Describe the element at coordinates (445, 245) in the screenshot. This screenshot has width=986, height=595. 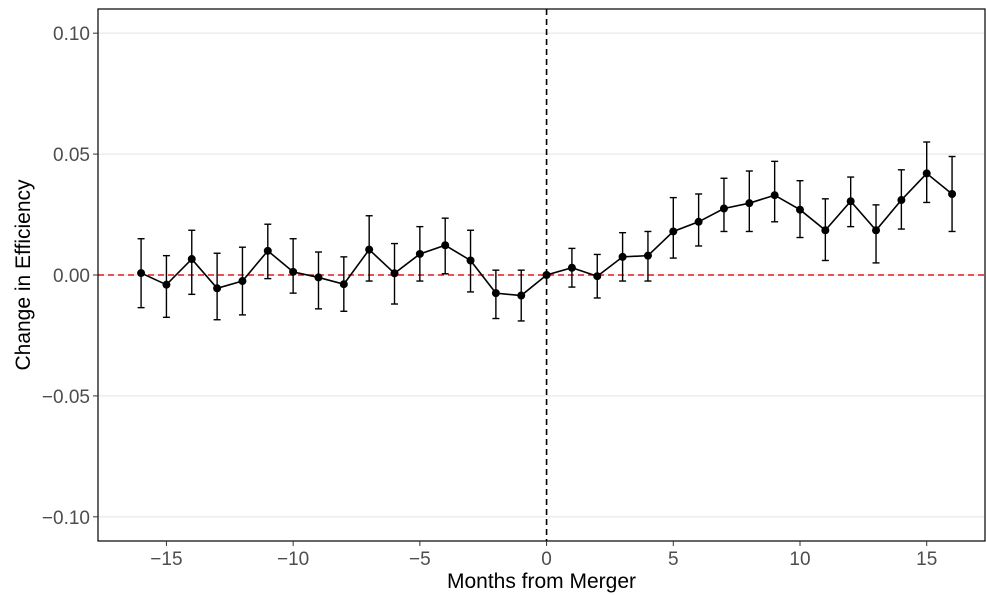
I see `data-point--4` at that location.